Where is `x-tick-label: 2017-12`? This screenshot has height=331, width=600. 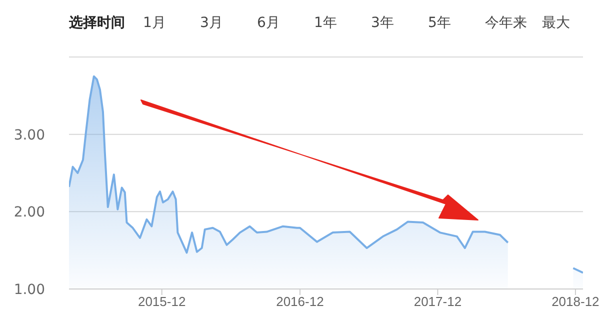 x-tick-label: 2017-12 is located at coordinates (438, 302).